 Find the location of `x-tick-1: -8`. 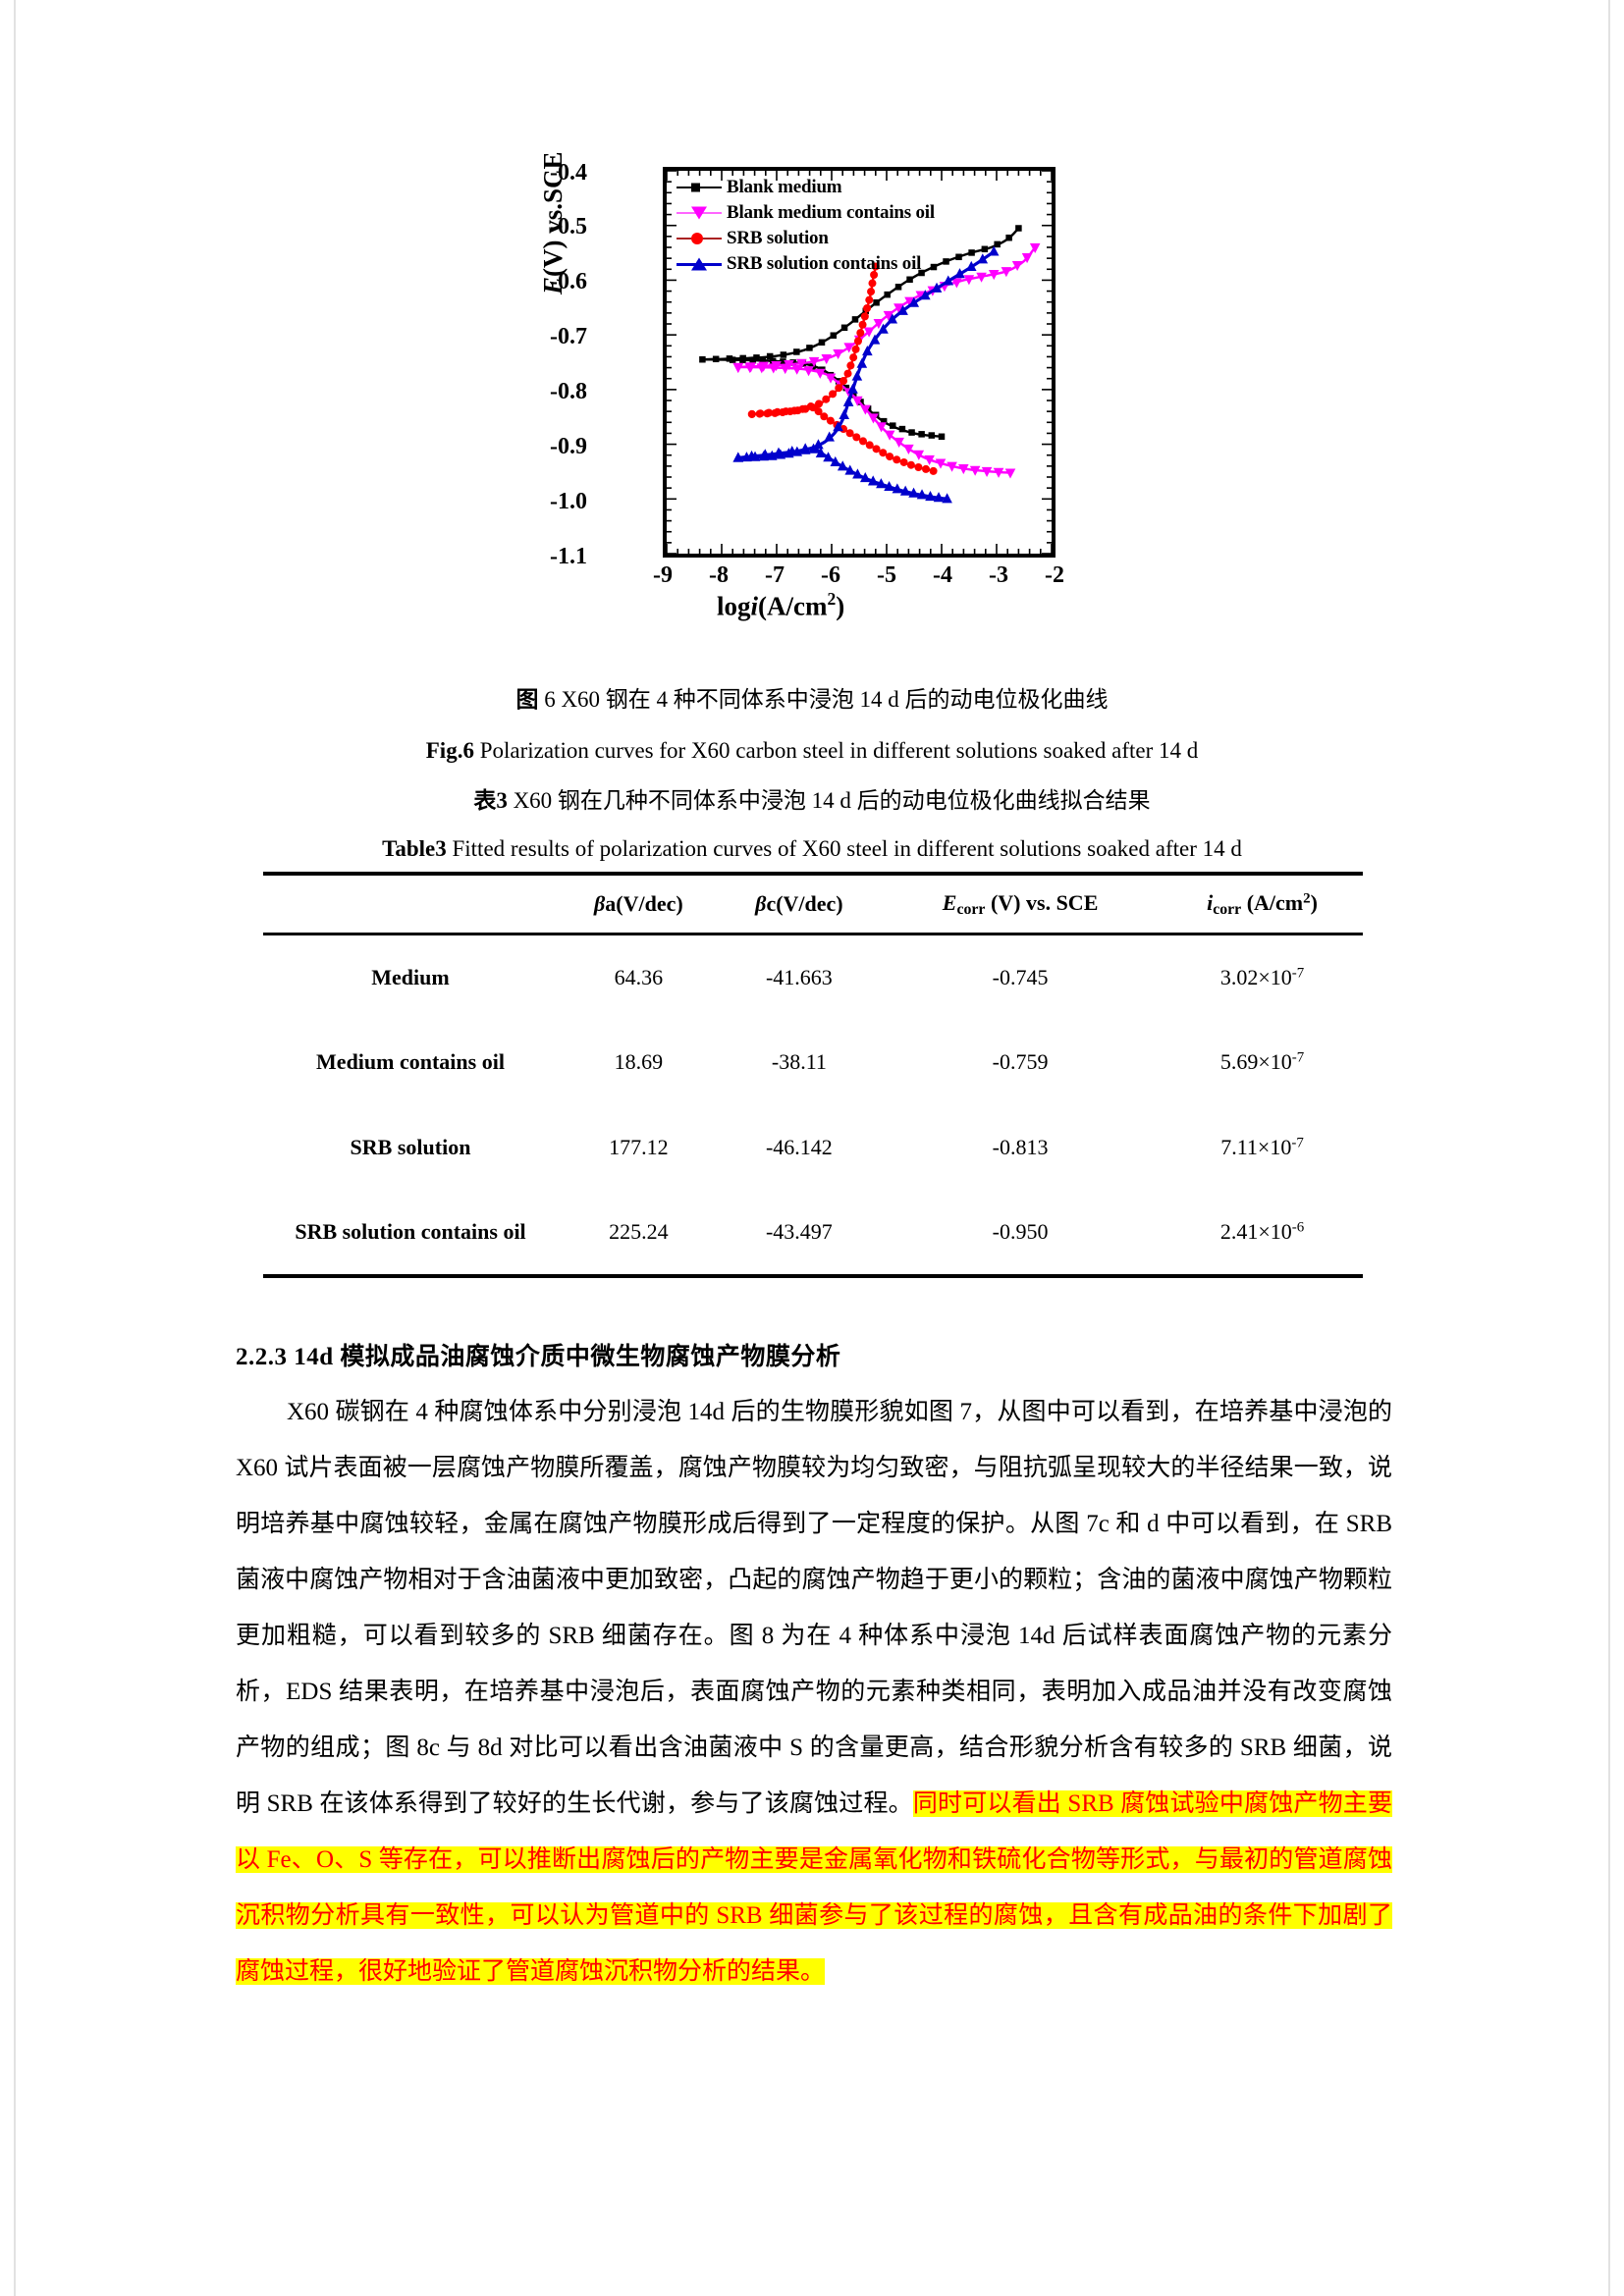

x-tick-1: -8 is located at coordinates (719, 575).